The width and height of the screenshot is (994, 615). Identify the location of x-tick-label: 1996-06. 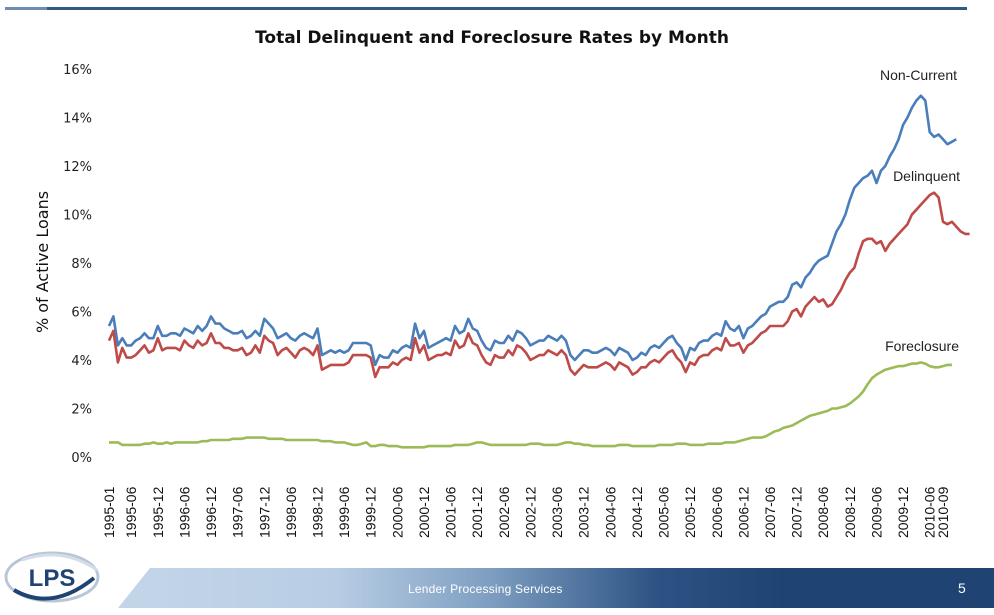
(184, 512).